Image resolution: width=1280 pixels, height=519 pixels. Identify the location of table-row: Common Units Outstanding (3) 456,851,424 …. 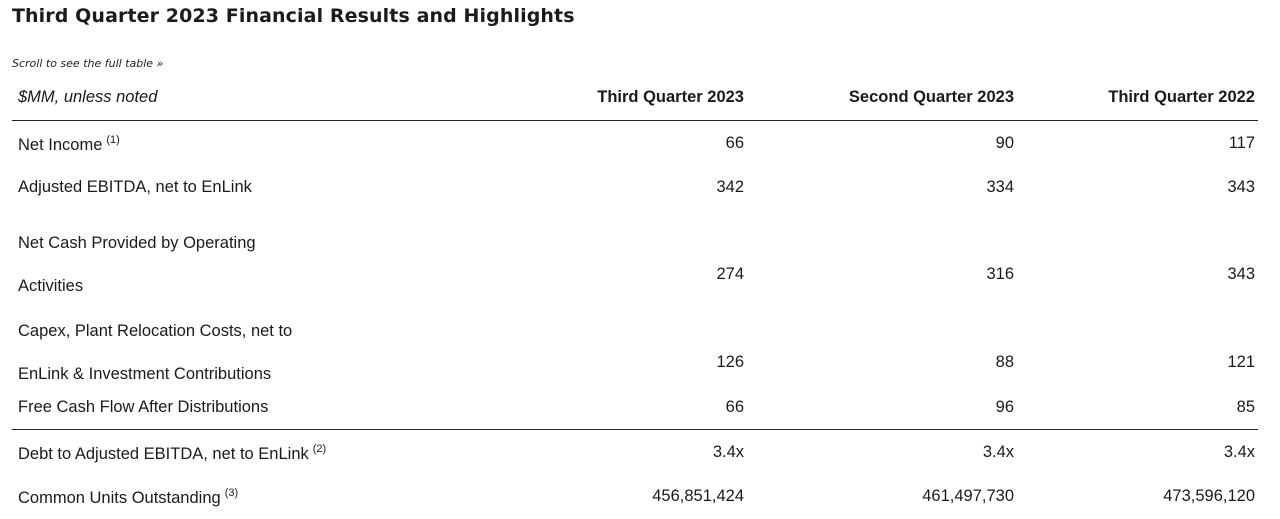
(635, 496).